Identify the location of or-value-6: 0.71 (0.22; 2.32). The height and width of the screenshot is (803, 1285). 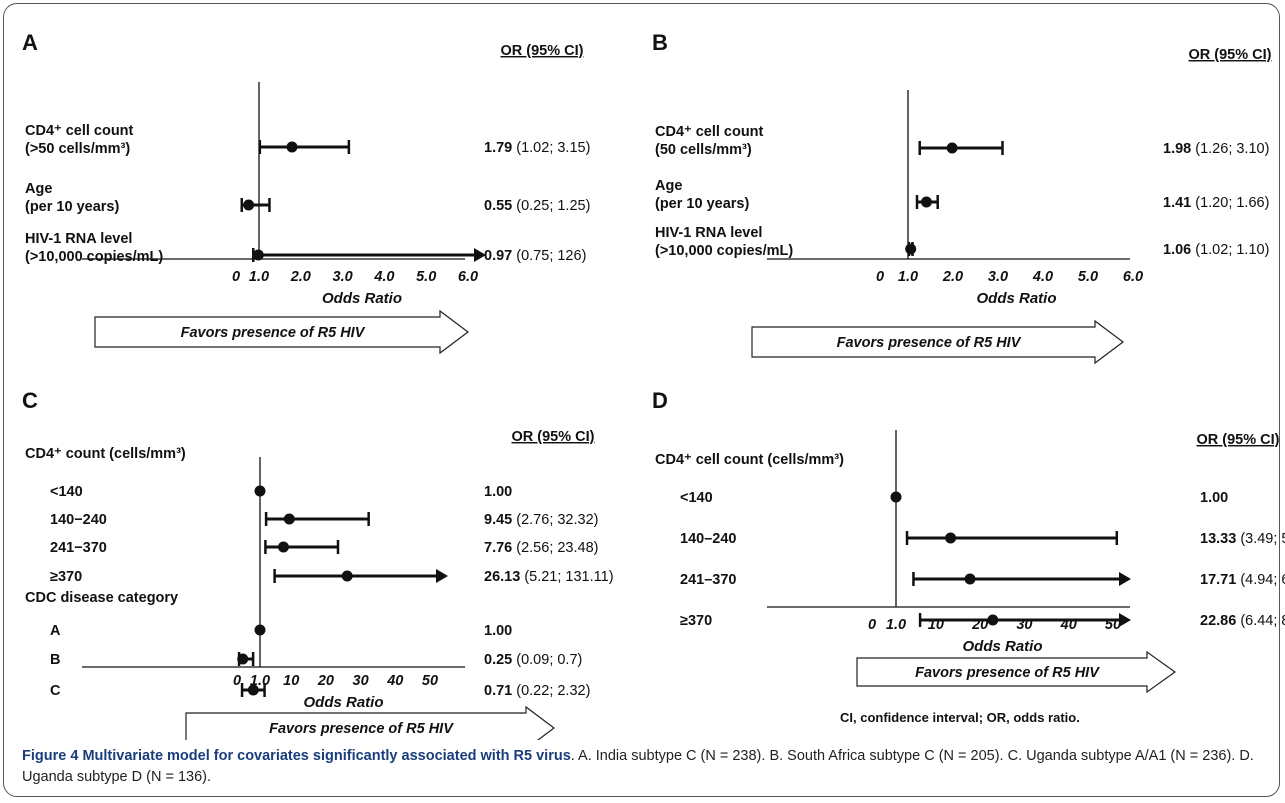
(537, 691).